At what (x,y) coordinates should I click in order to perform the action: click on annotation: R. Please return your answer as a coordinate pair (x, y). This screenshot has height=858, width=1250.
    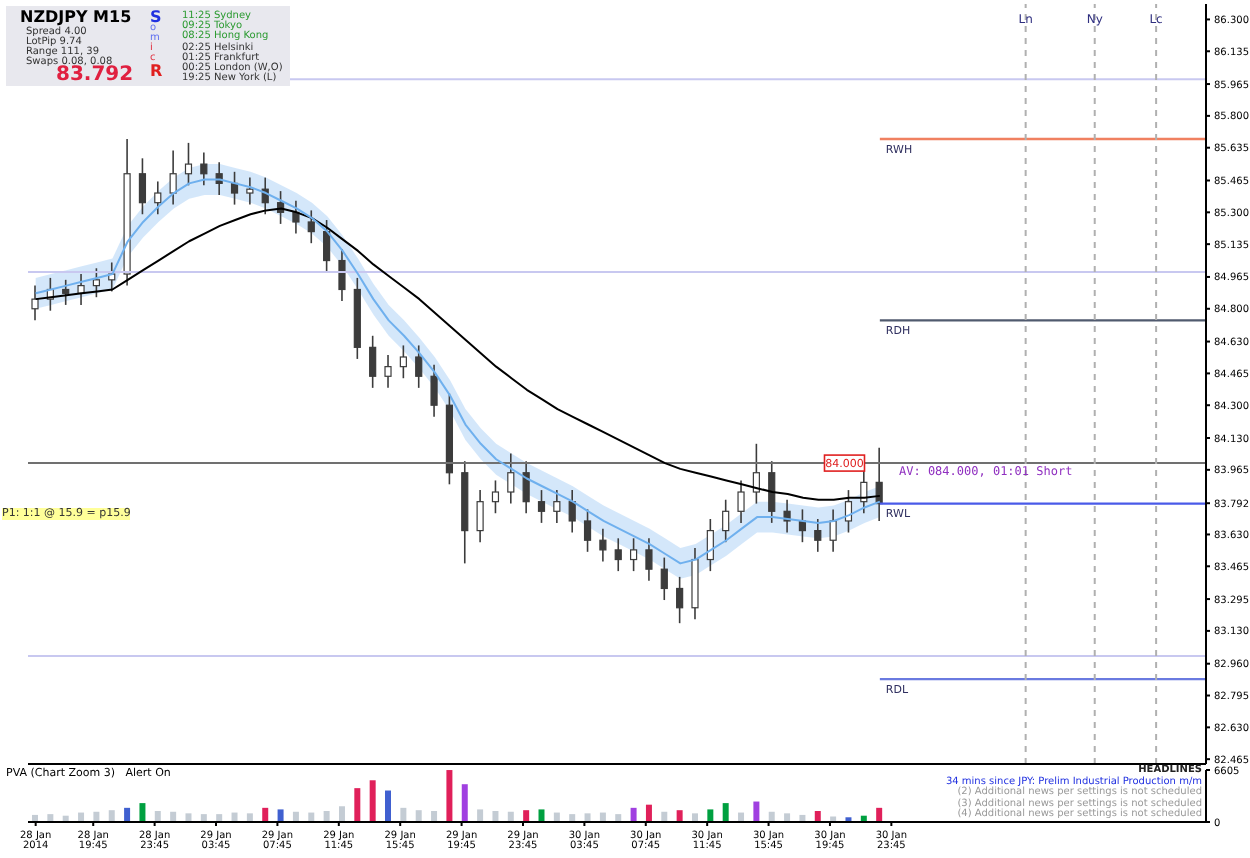
    Looking at the image, I should click on (156, 71).